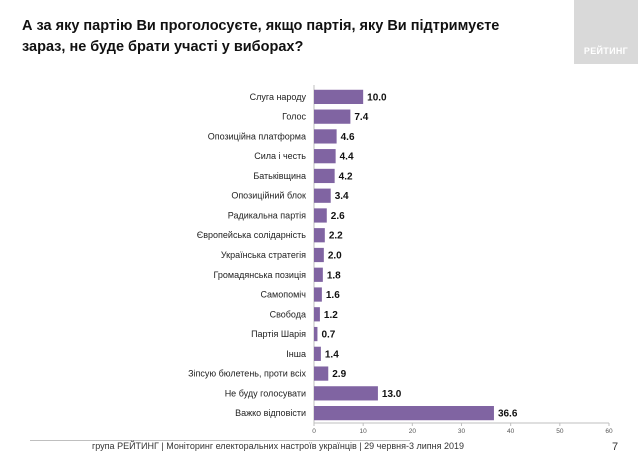 The width and height of the screenshot is (638, 456). What do you see at coordinates (511, 431) in the screenshot?
I see `x-tick-label: 40` at bounding box center [511, 431].